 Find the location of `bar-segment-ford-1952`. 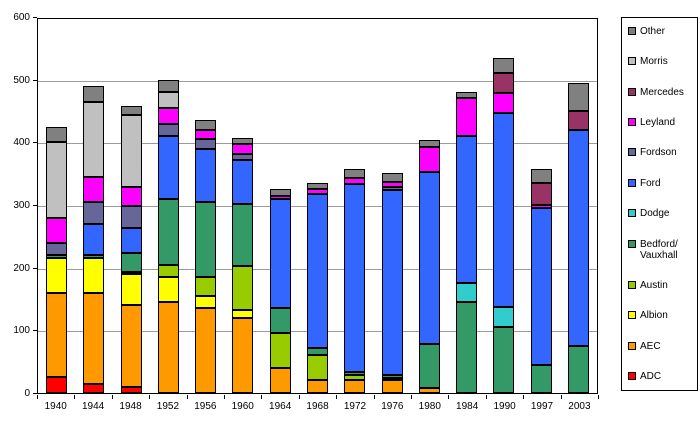

bar-segment-ford-1952 is located at coordinates (168, 167).